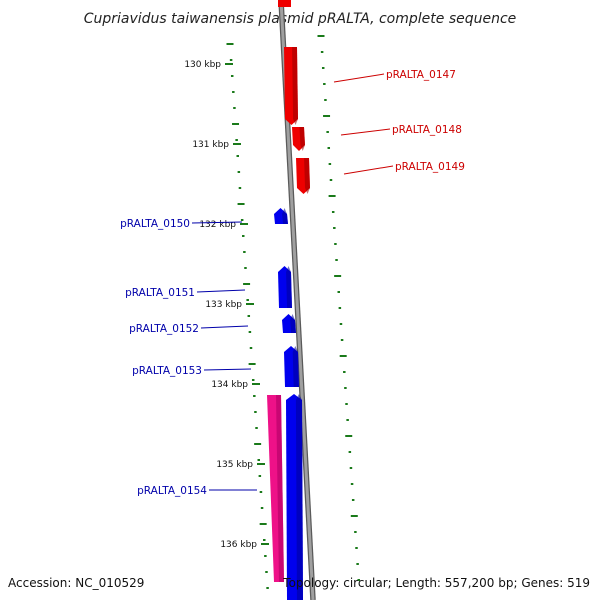  I want to click on gene-pRALTA_0151-shade, so click(289, 287).